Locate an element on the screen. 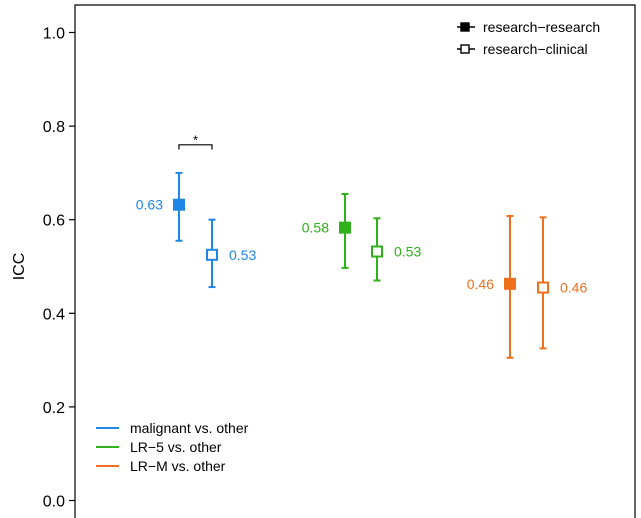  legend-item: research−clinical is located at coordinates (522, 49).